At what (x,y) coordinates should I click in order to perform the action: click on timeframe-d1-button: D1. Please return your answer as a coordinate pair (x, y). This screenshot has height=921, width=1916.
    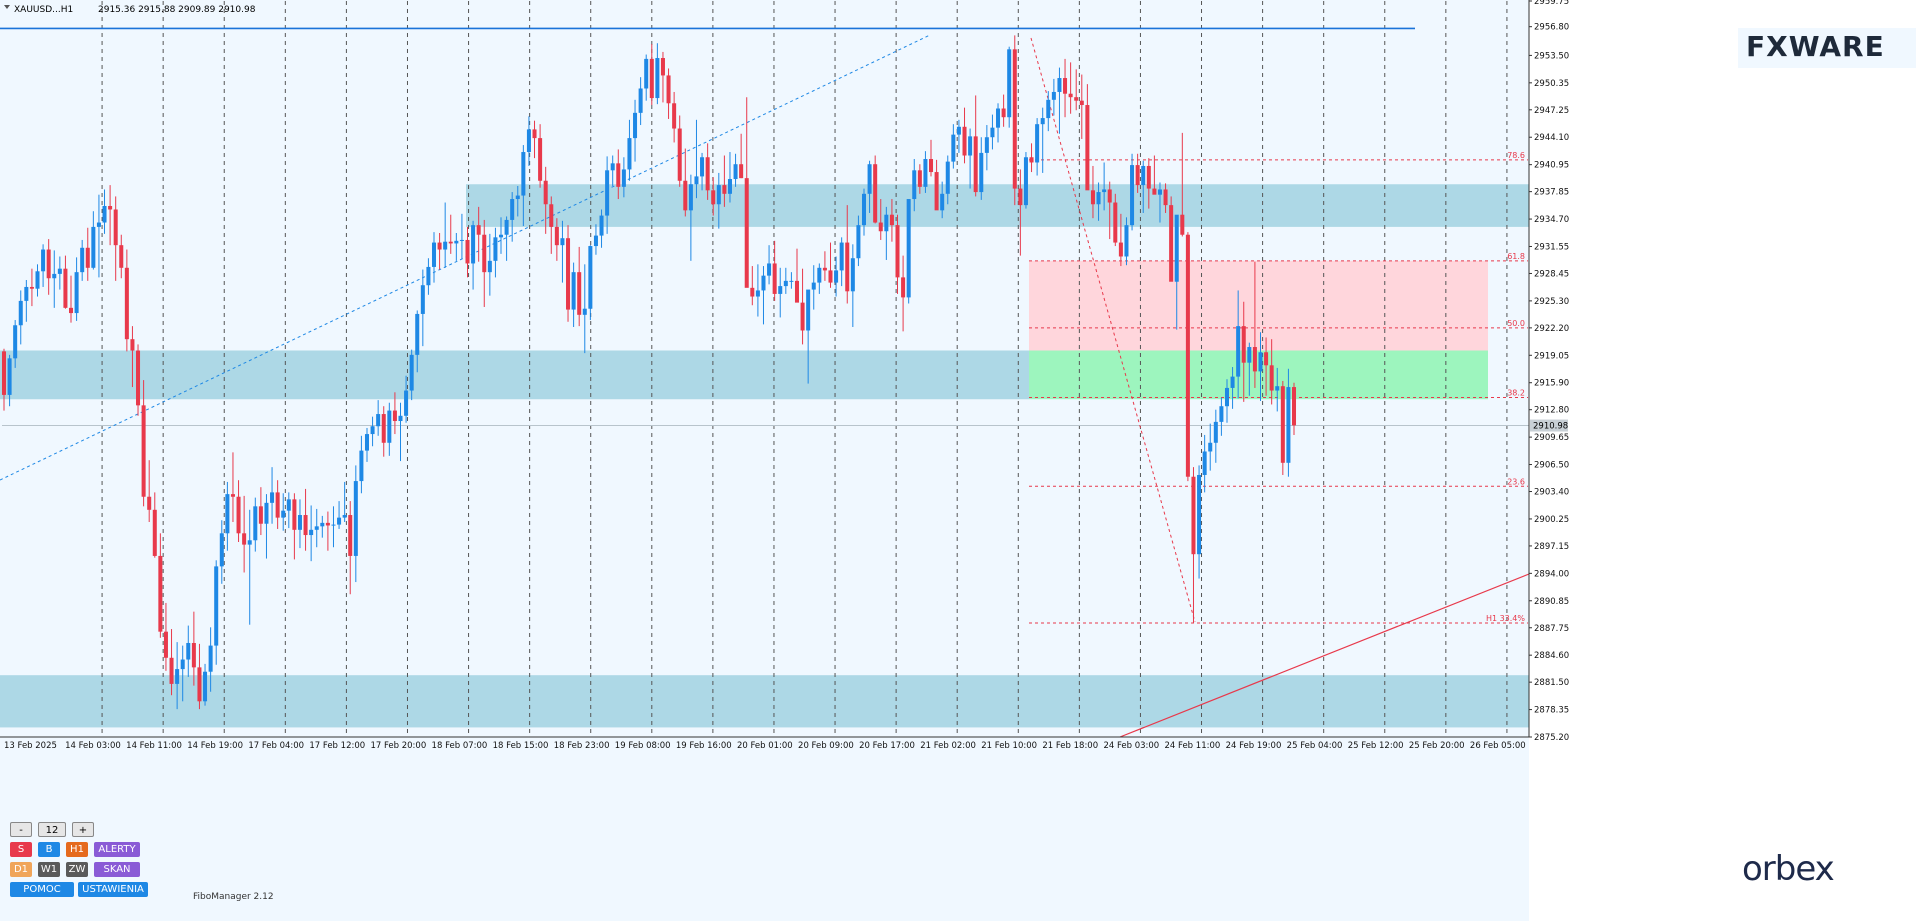
    Looking at the image, I should click on (21, 869).